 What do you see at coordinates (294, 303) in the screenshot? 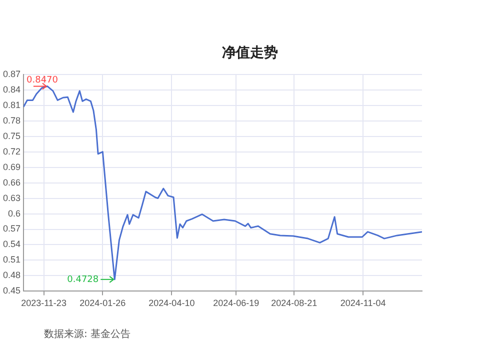
I see `x-tick-label: 2024-08-21` at bounding box center [294, 303].